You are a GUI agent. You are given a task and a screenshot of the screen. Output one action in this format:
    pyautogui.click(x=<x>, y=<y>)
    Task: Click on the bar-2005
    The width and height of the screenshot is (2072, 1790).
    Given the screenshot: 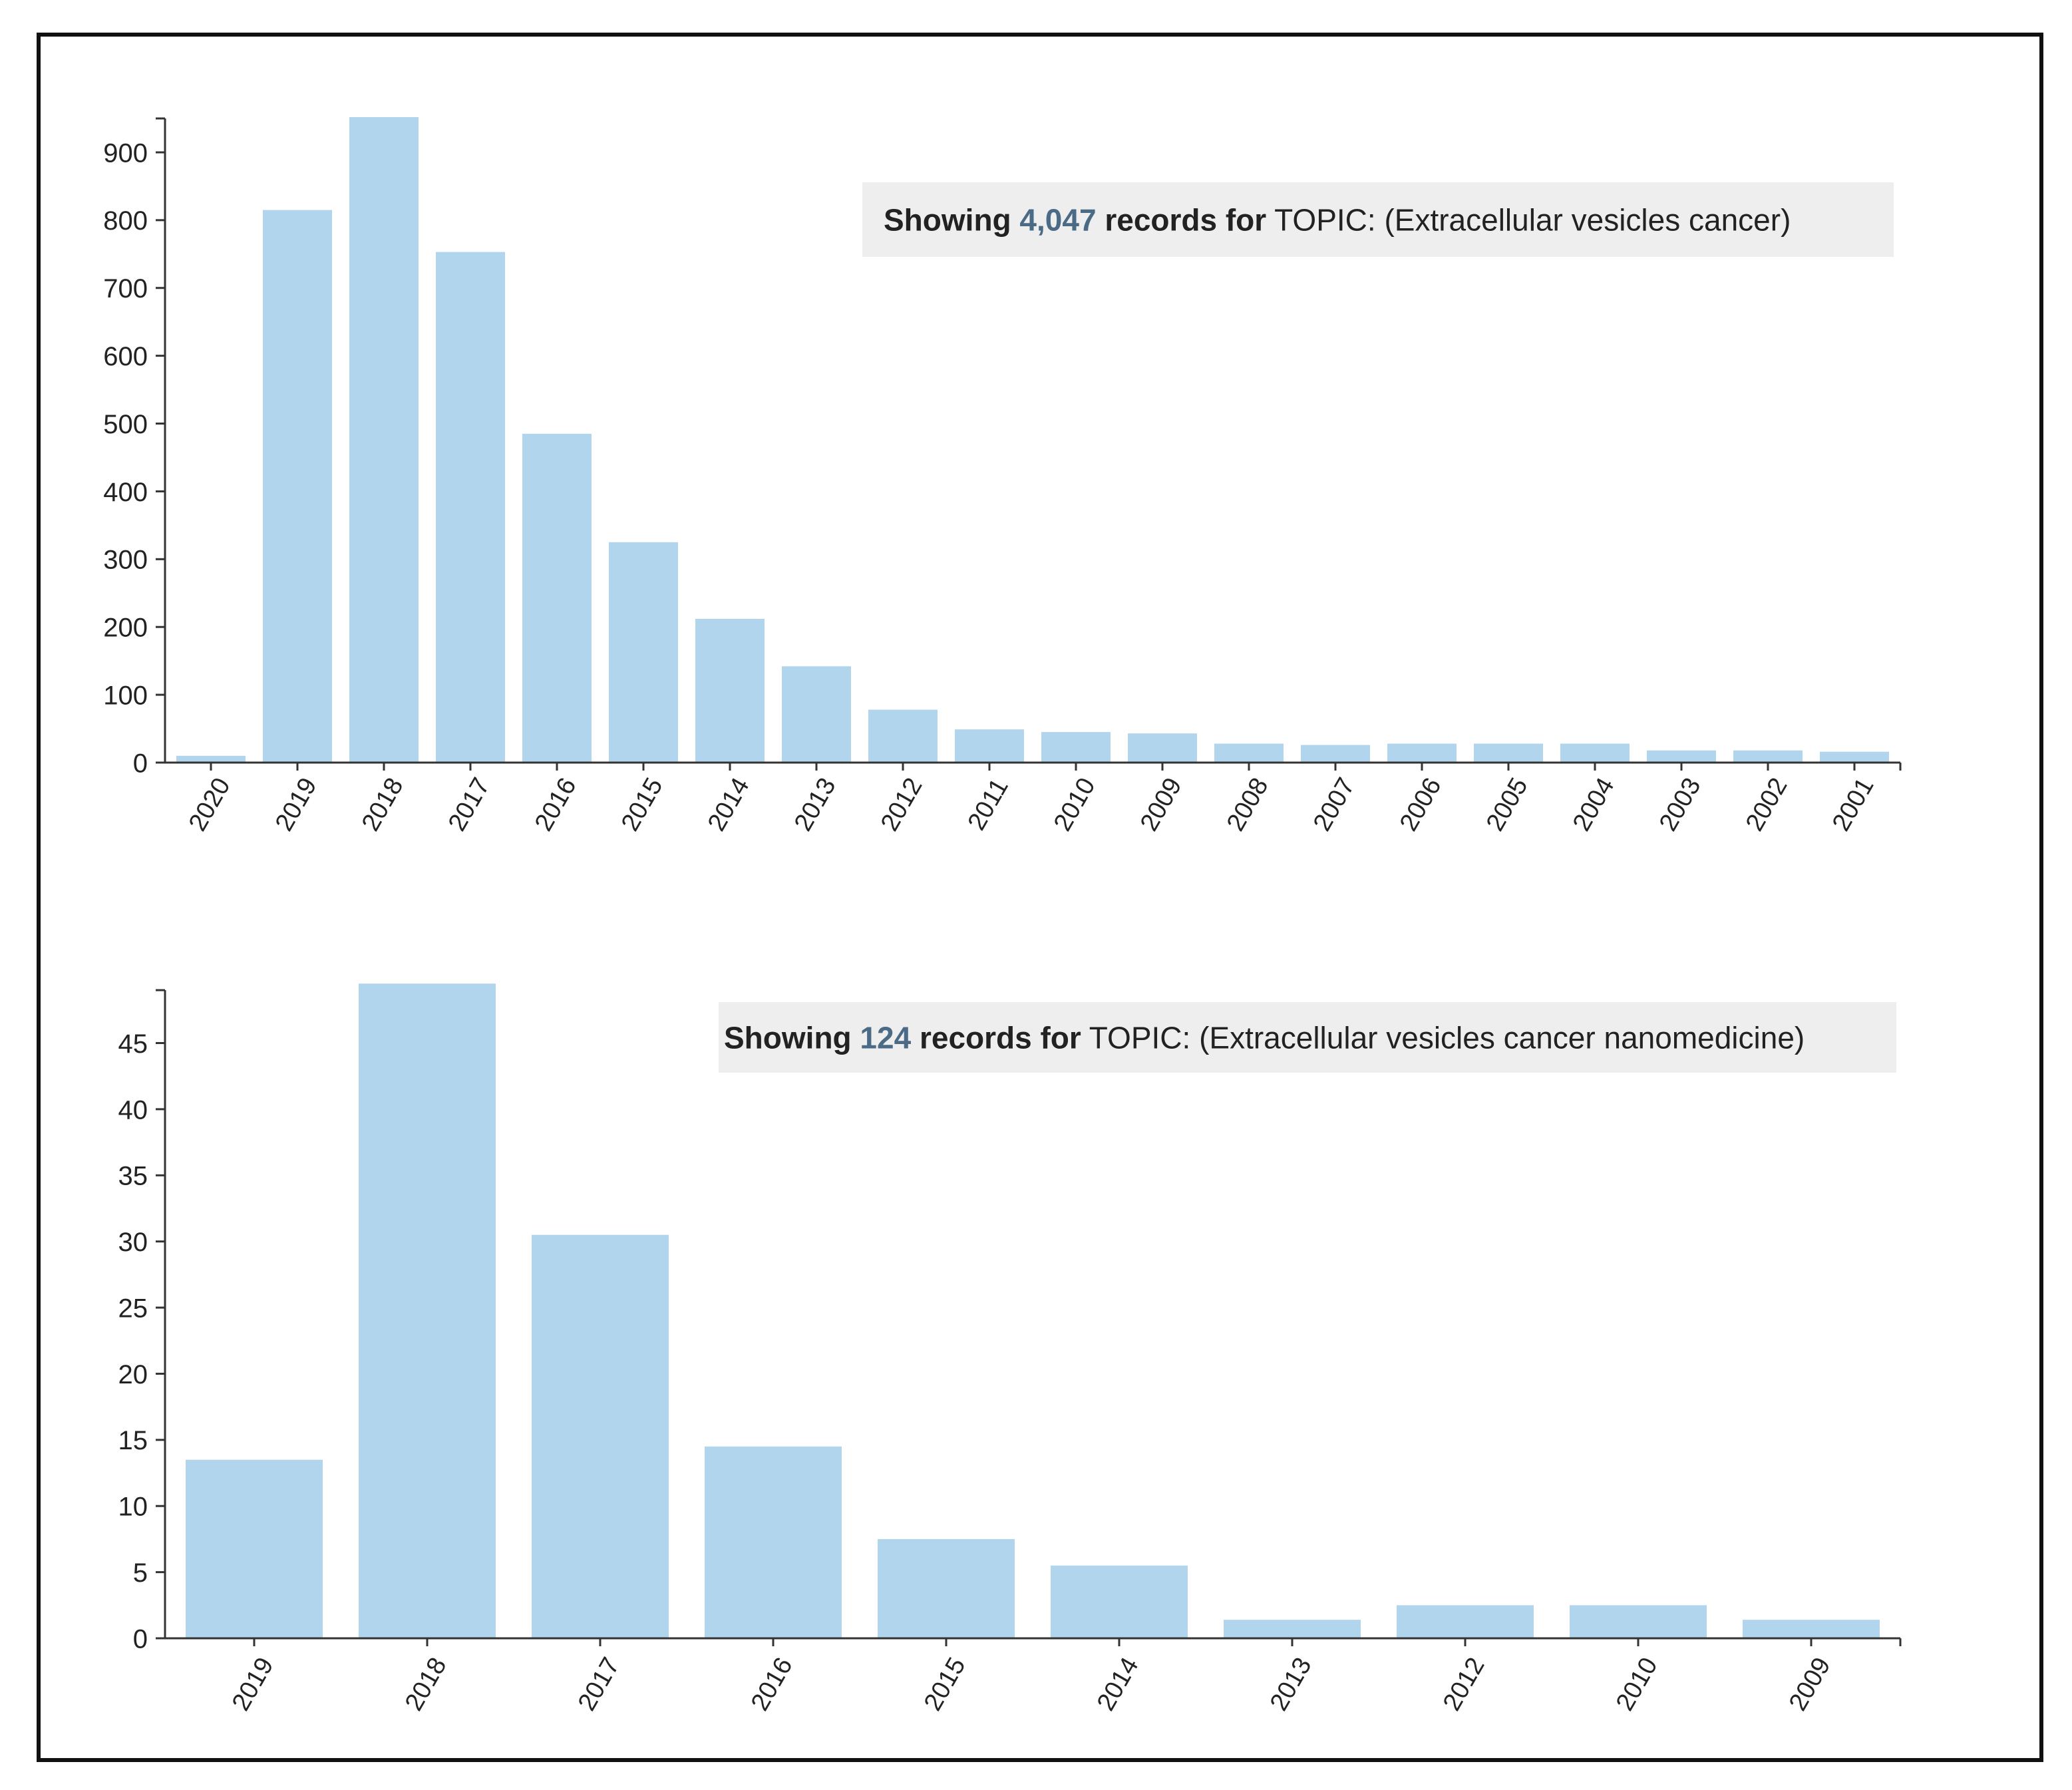 What is the action you would take?
    pyautogui.click(x=1509, y=753)
    